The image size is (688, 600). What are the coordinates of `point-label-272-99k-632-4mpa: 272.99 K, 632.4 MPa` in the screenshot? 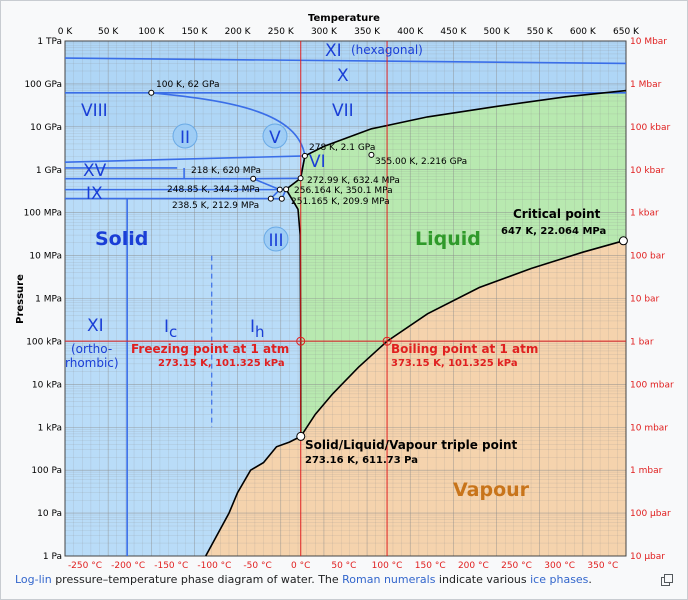 It's located at (353, 181).